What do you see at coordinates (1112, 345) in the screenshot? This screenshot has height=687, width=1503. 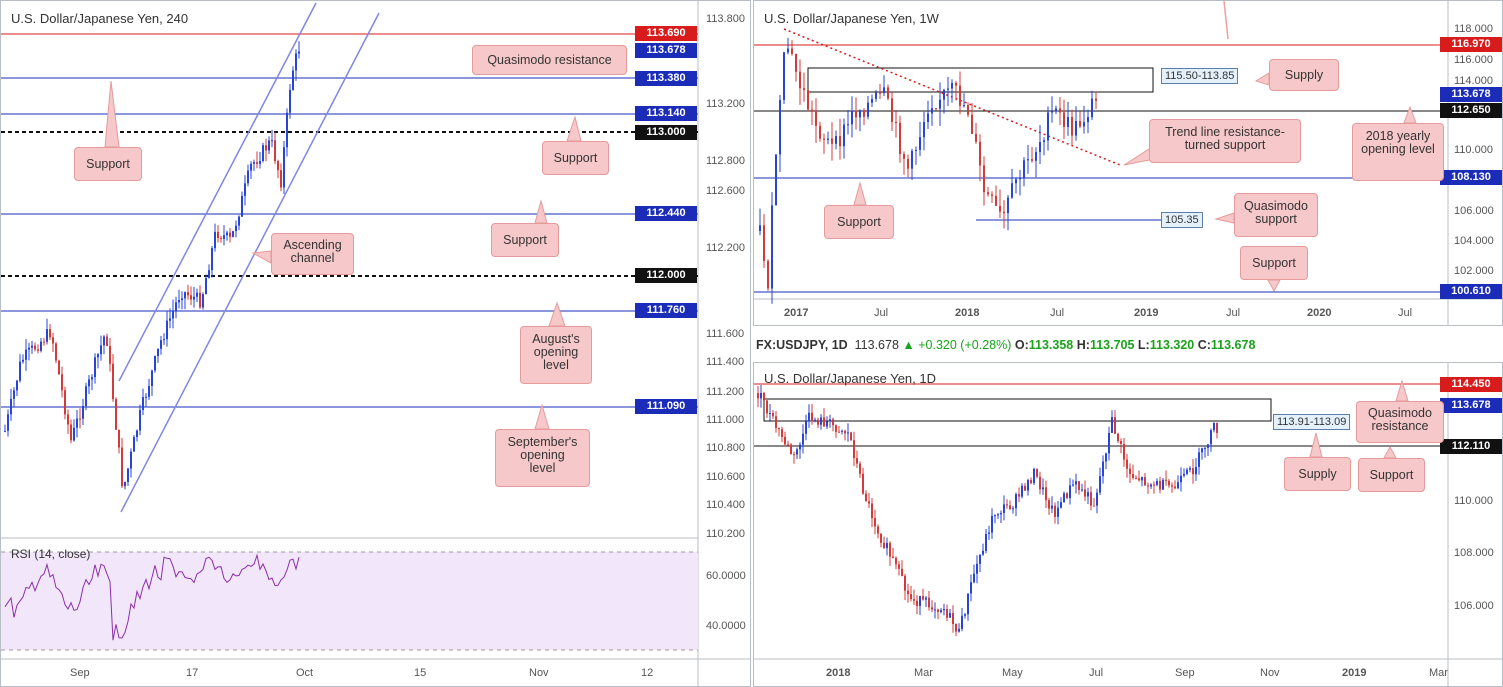 I see `header-high: 113.705` at bounding box center [1112, 345].